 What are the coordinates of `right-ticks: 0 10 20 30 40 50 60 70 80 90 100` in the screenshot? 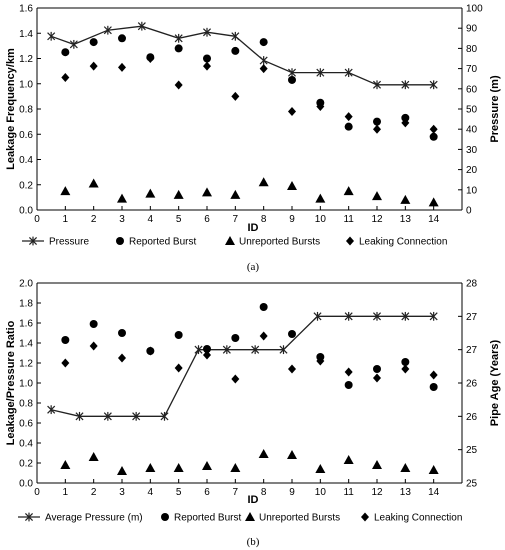 It's located at (470, 110).